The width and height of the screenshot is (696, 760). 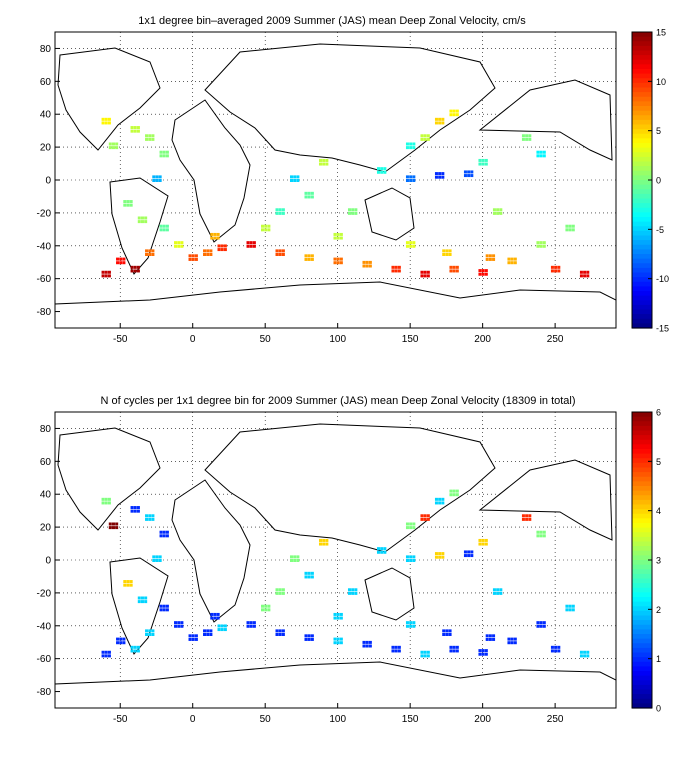 I want to click on colorbar-tick-label: 4, so click(x=658, y=511).